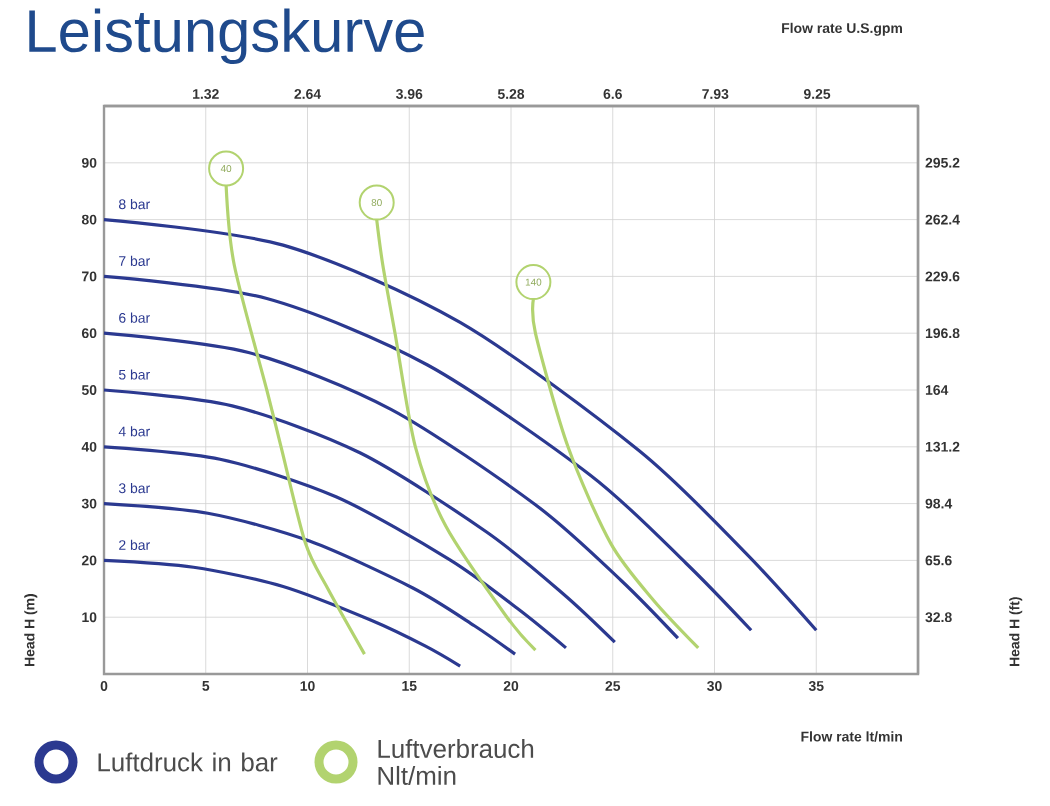  Describe the element at coordinates (226, 36) in the screenshot. I see `chart-title: Leistungskurve` at that location.